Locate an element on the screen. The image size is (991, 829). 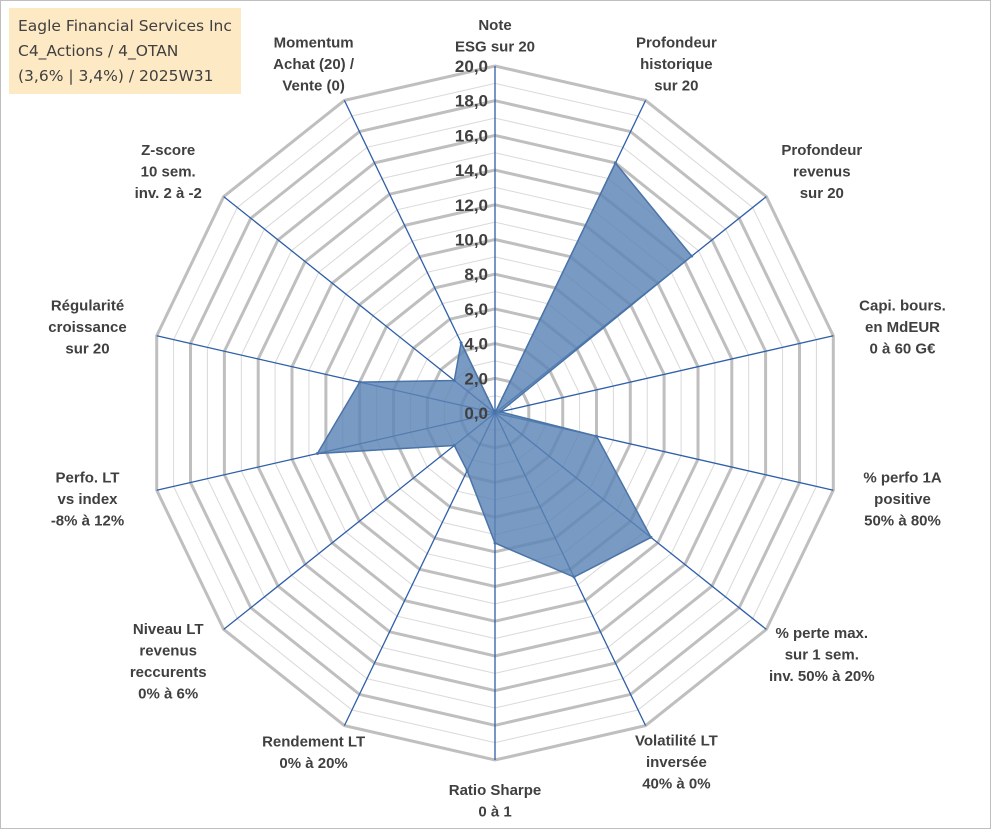
title-line-performance: (3,6% | 3,4%) / 2025W31 is located at coordinates (116, 76).